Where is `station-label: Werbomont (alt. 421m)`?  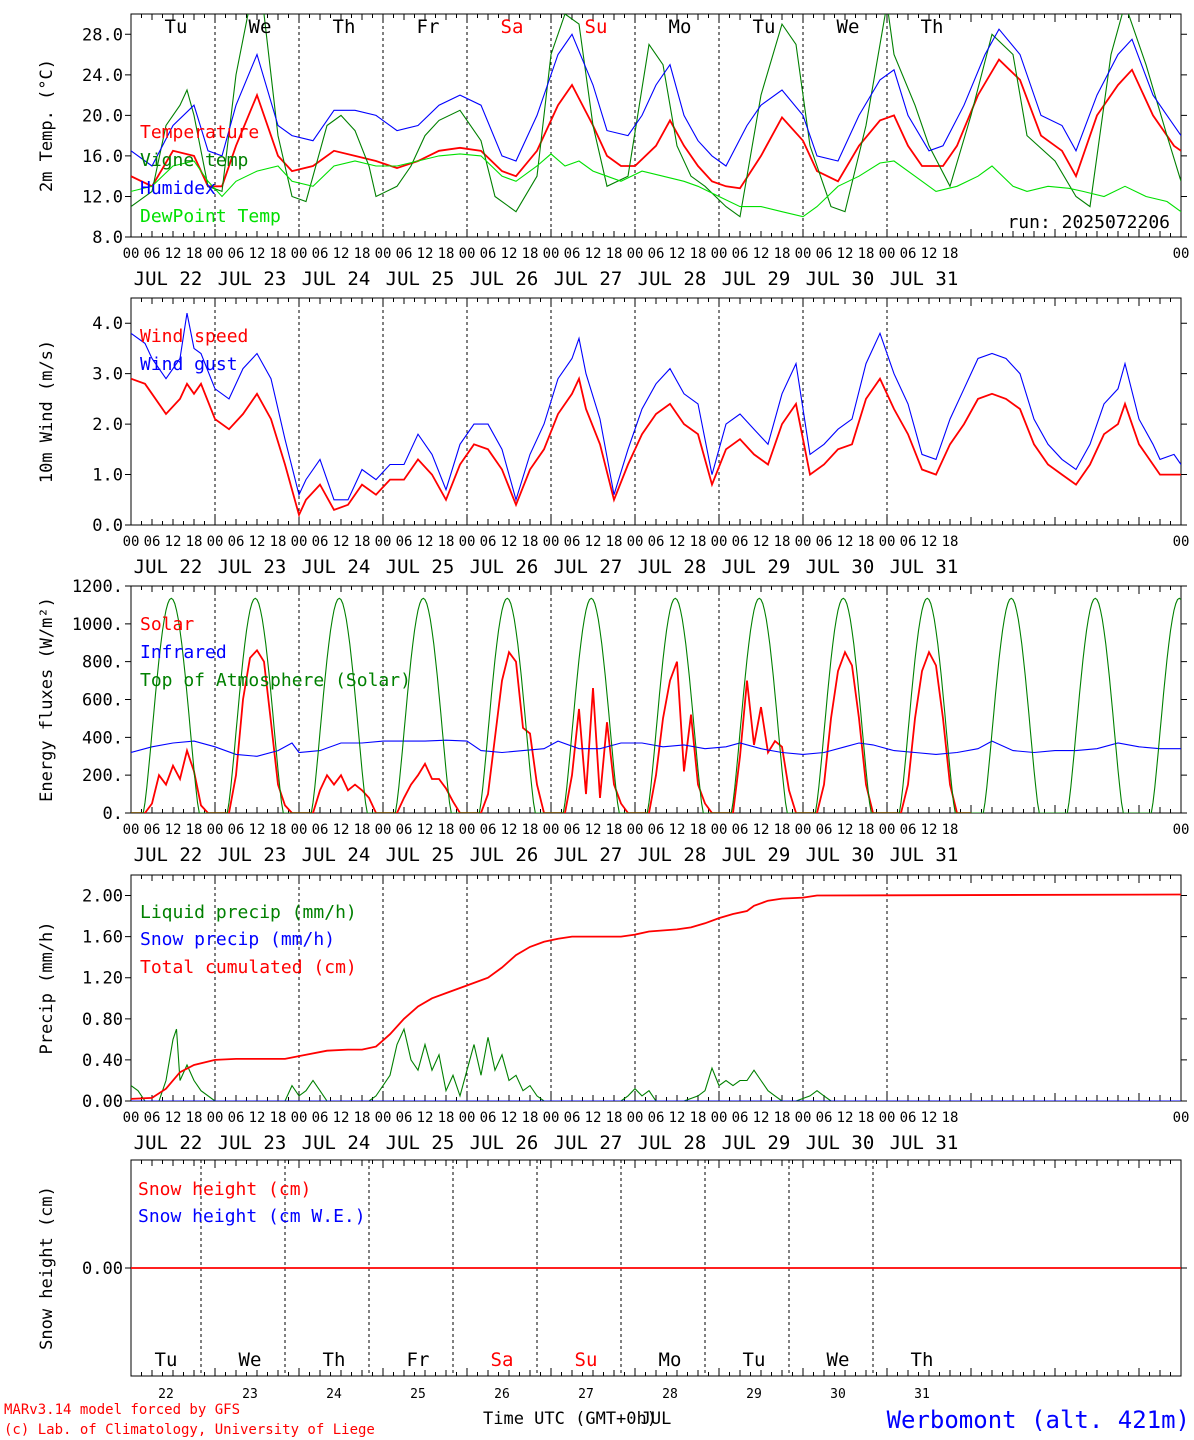
station-label: Werbomont (alt. 421m) is located at coordinates (1038, 1420).